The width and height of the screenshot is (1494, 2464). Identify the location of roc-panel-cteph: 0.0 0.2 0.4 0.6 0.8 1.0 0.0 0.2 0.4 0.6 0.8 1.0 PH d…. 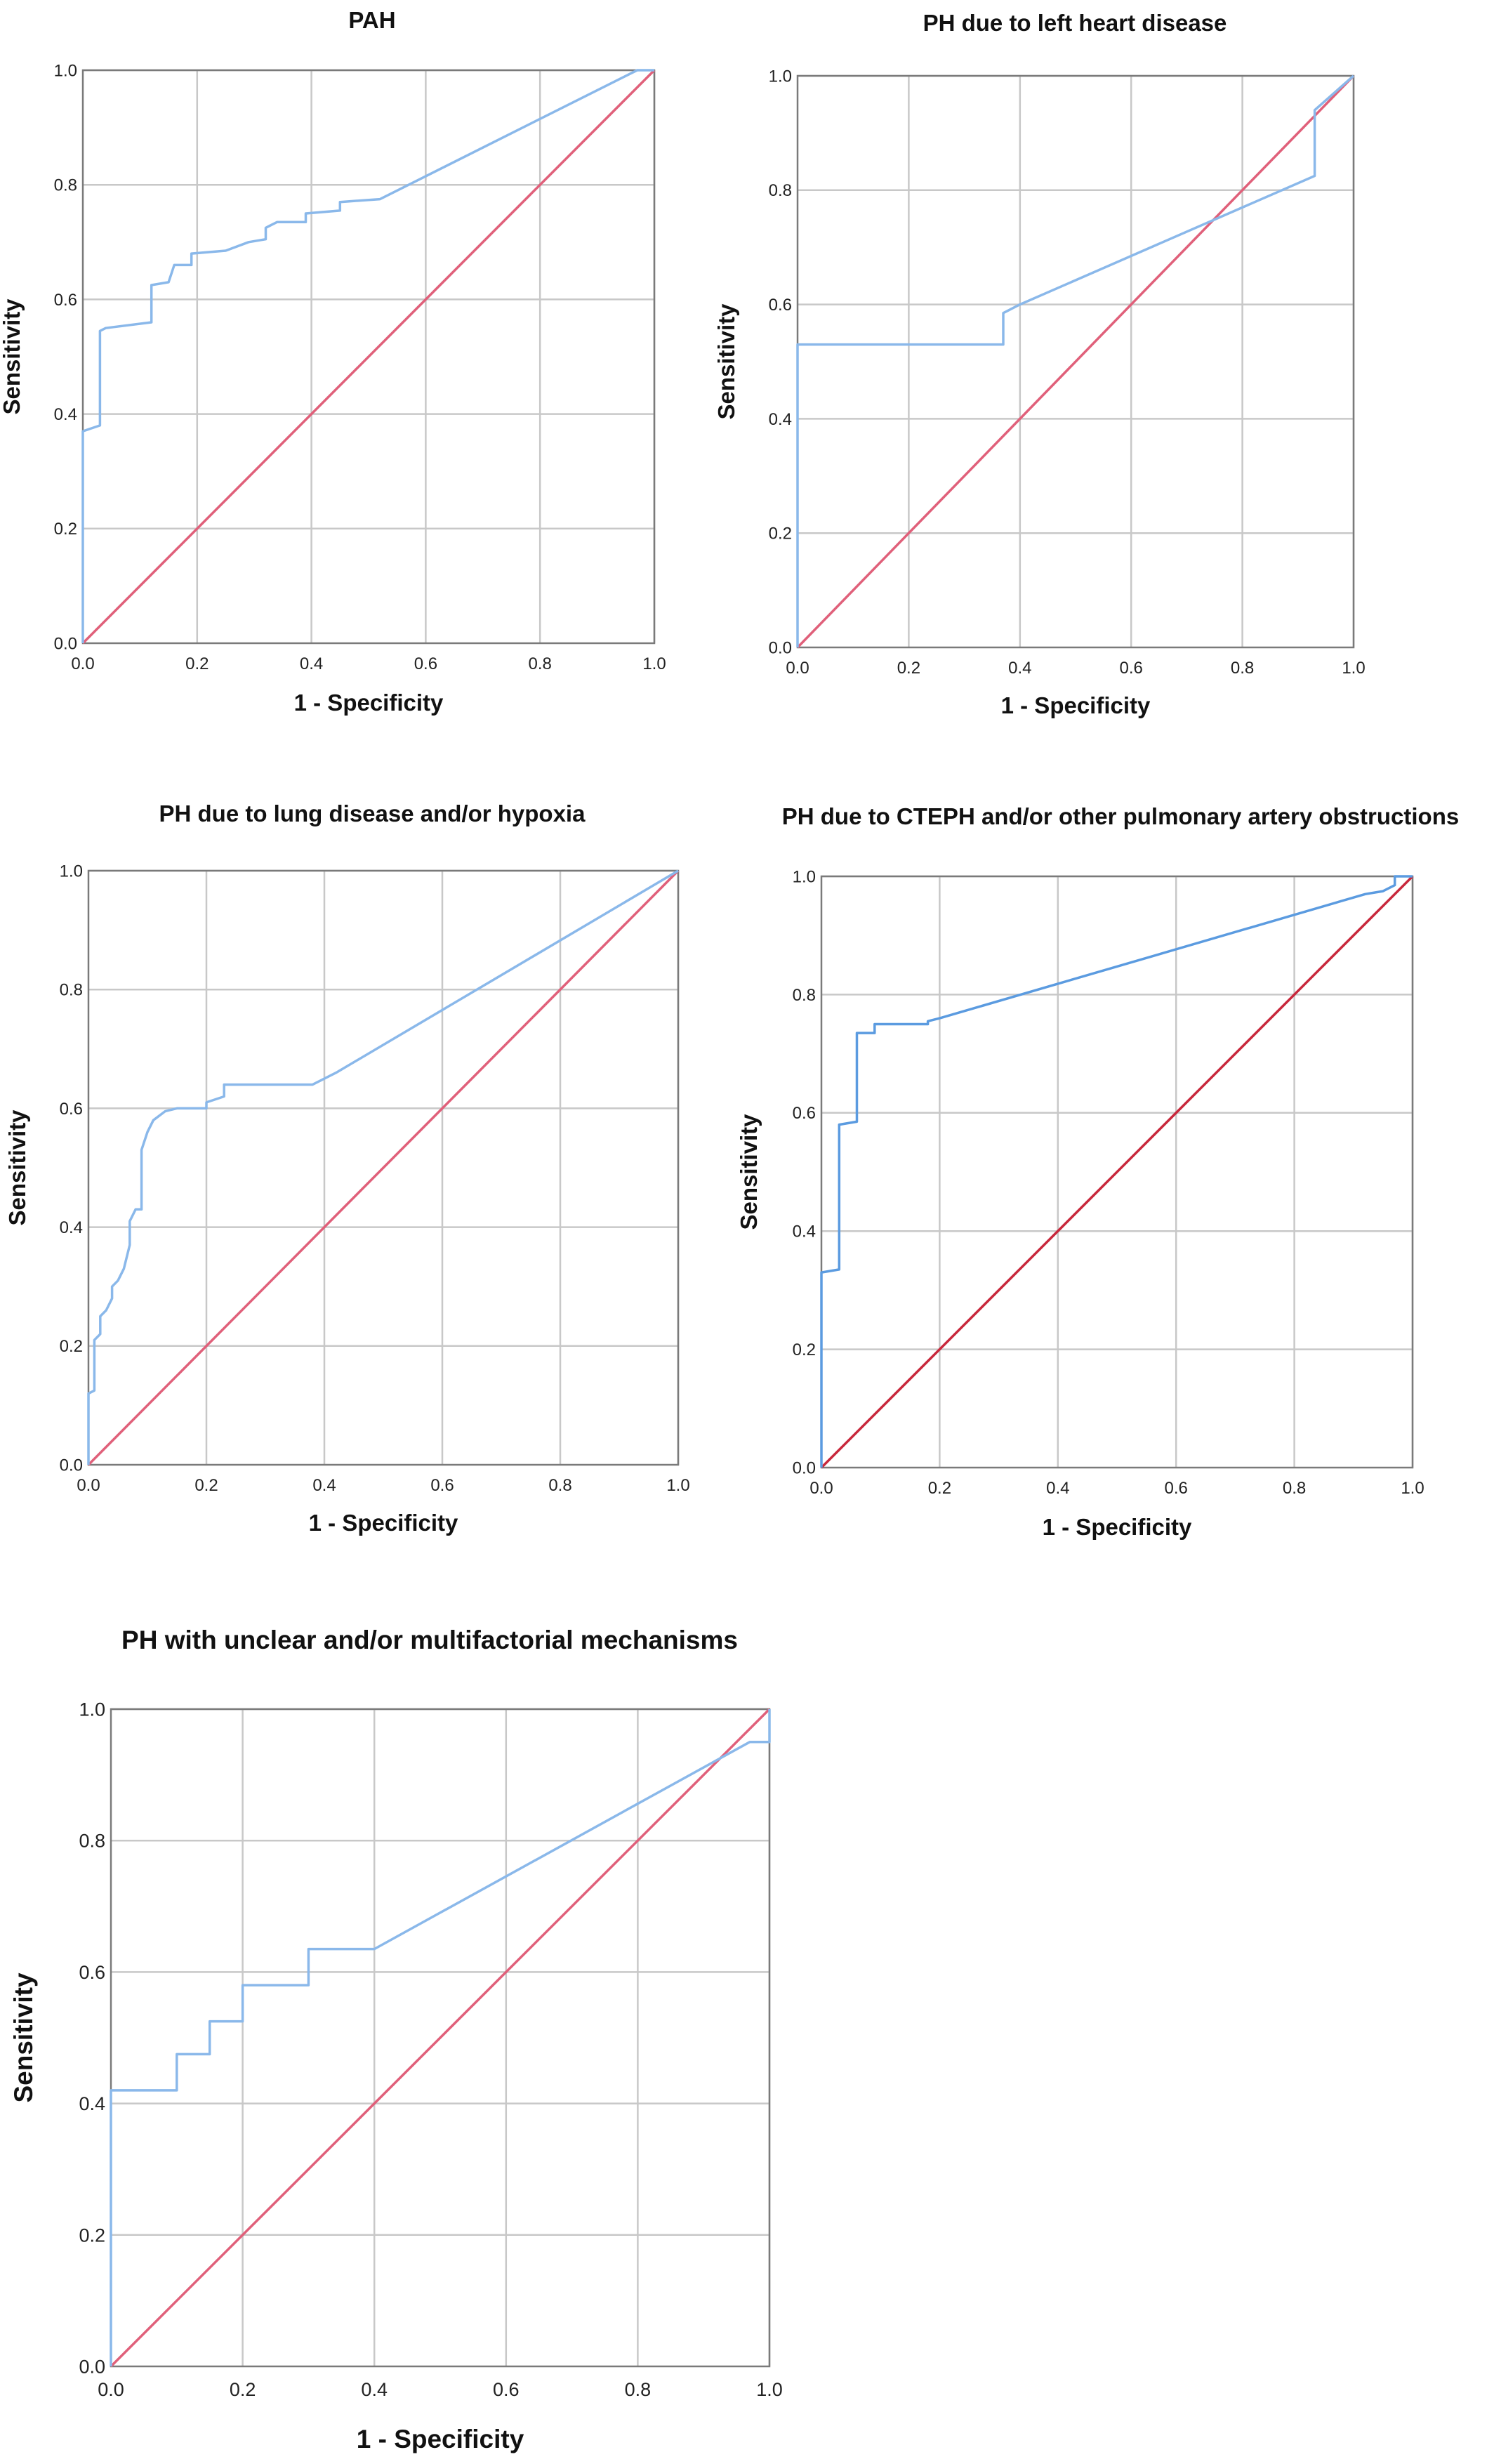
(1097, 1171).